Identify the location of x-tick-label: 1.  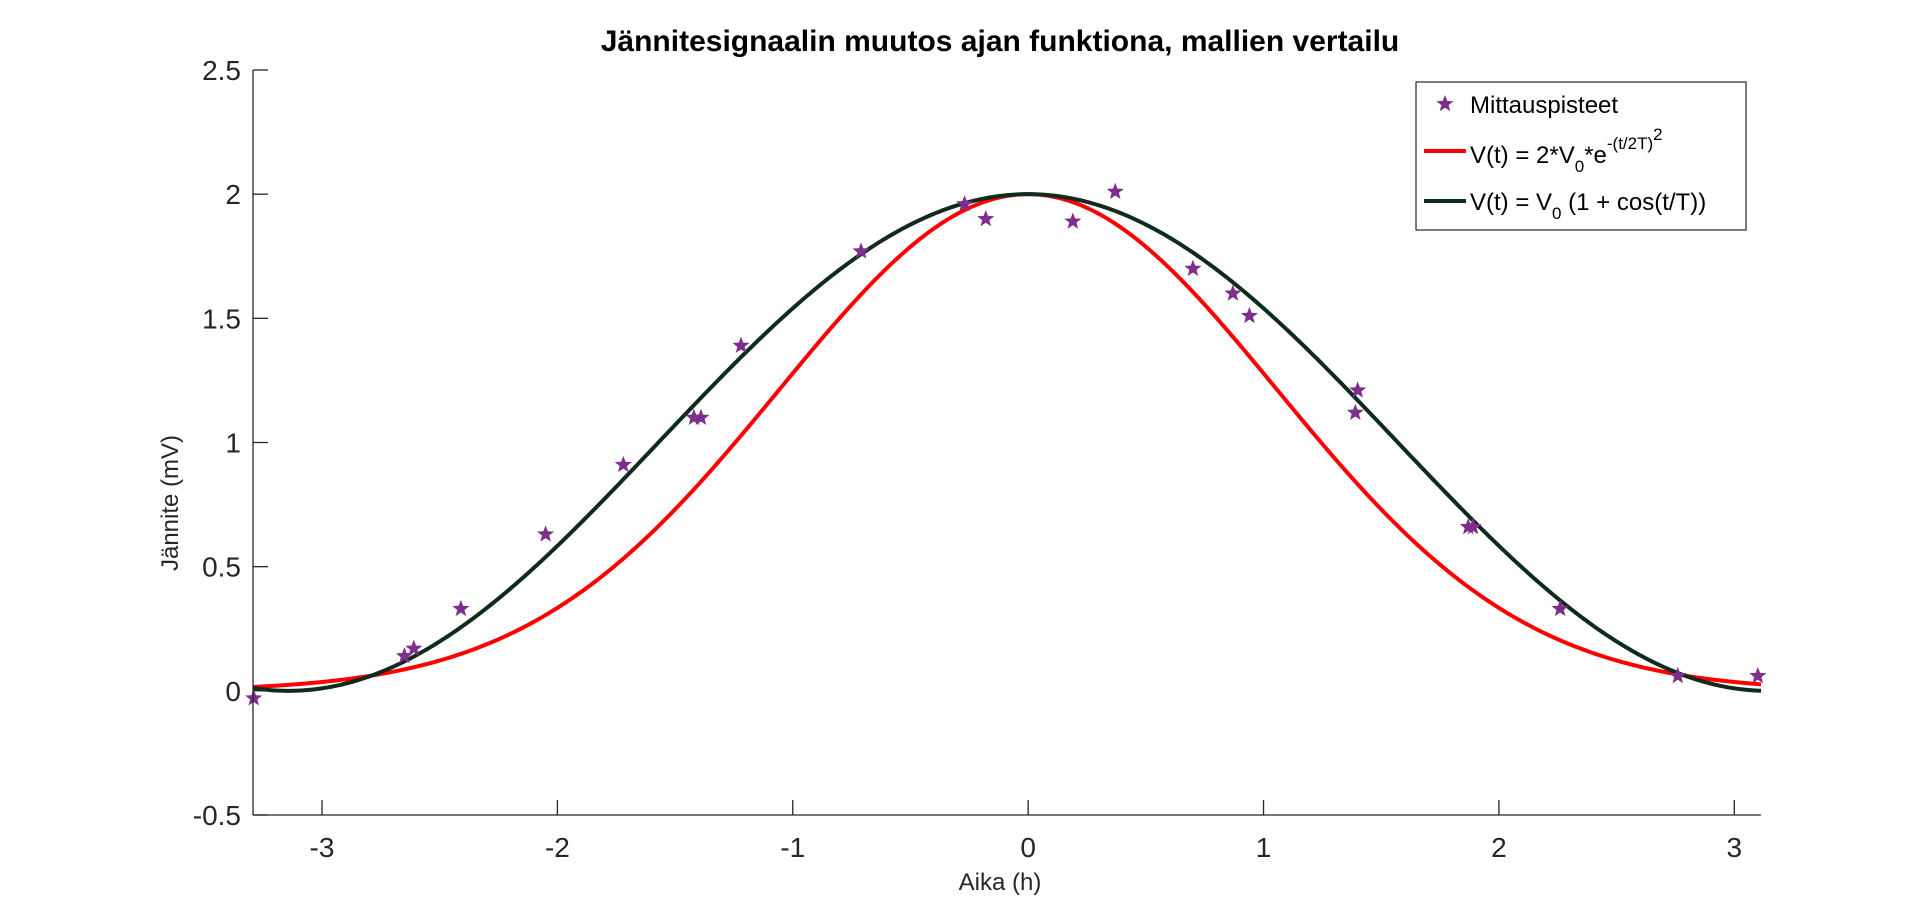
(1264, 847).